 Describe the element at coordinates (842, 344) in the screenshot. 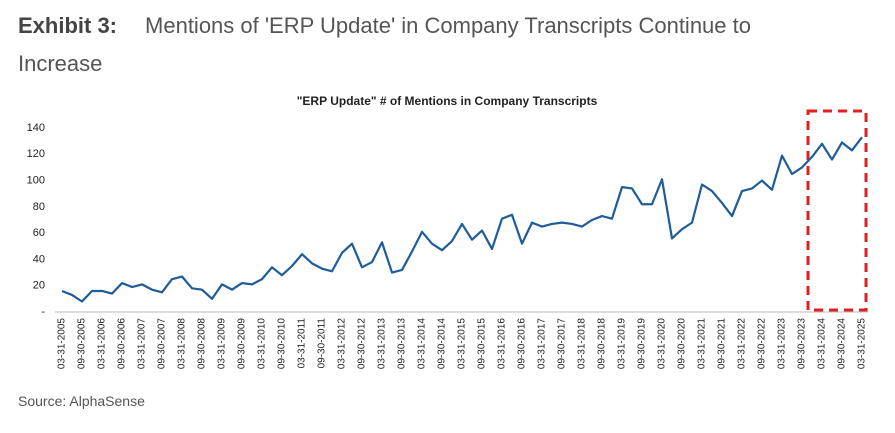

I see `x-tick-label: 09-30-2024` at that location.